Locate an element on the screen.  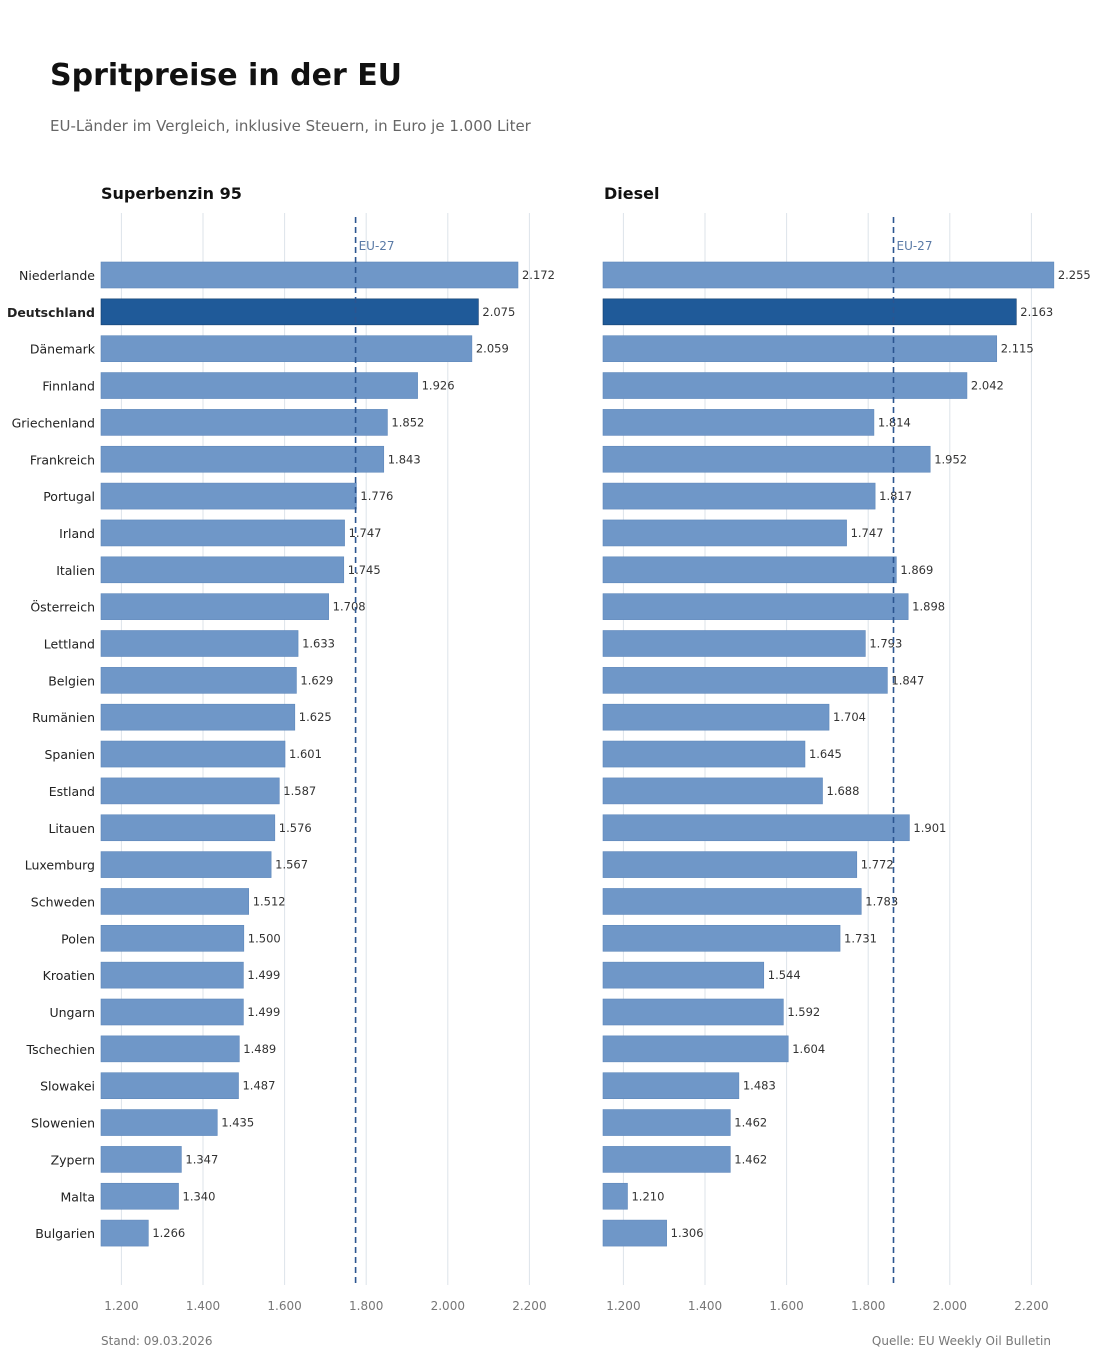
value-label: 1.544 is located at coordinates (784, 975).